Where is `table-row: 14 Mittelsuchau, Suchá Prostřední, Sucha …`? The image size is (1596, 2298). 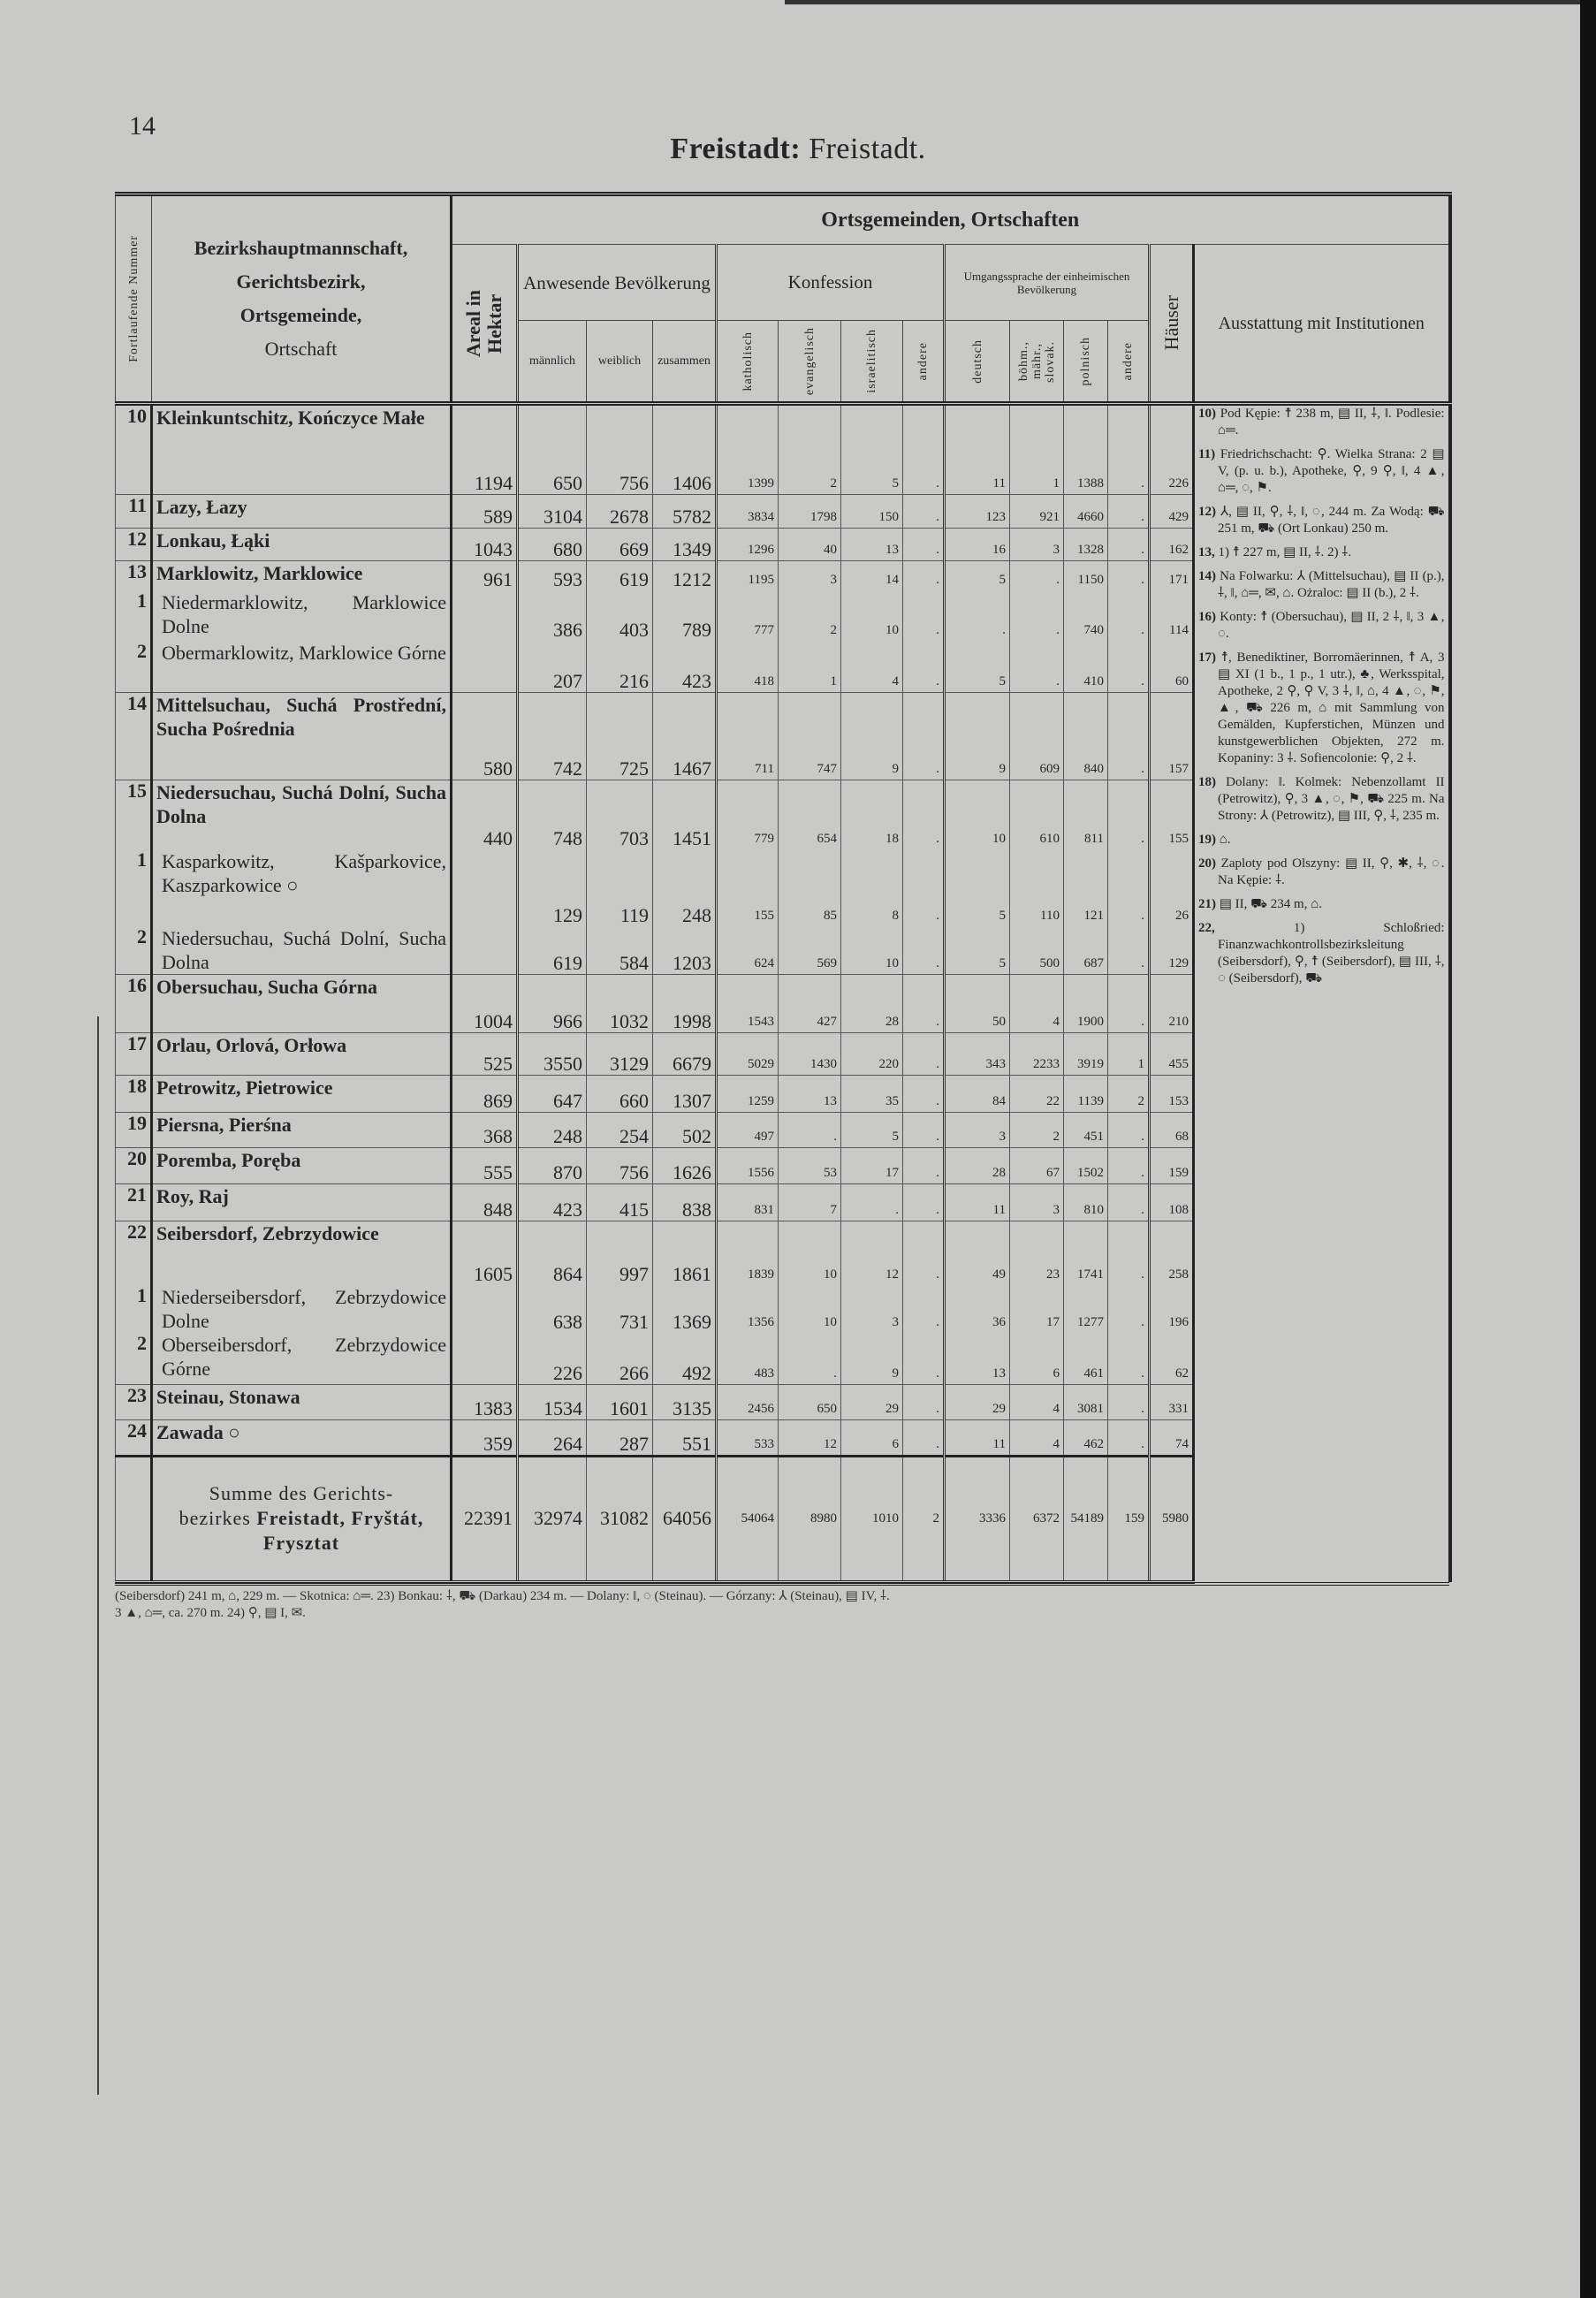
table-row: 14 Mittelsuchau, Suchá Prostřední, Sucha … is located at coordinates (782, 736).